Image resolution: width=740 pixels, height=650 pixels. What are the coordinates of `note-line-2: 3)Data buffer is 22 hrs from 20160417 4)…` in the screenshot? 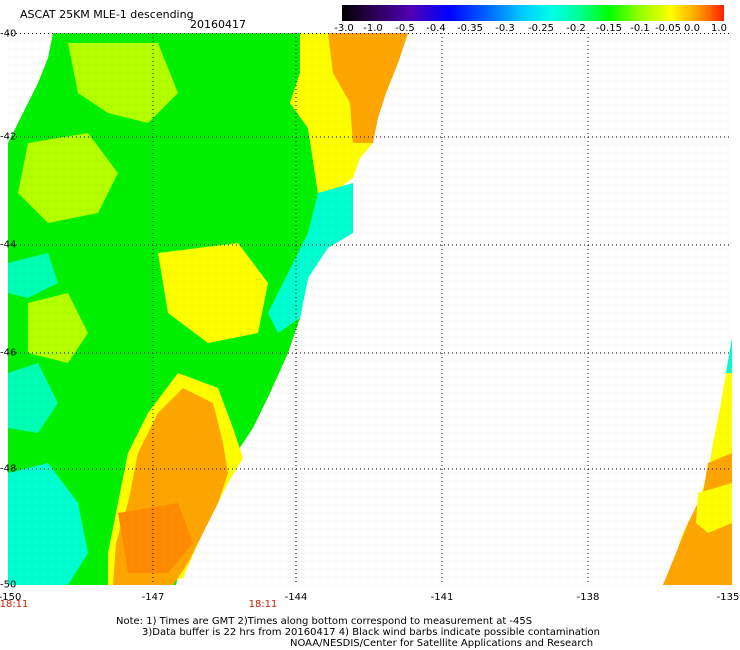 It's located at (371, 632).